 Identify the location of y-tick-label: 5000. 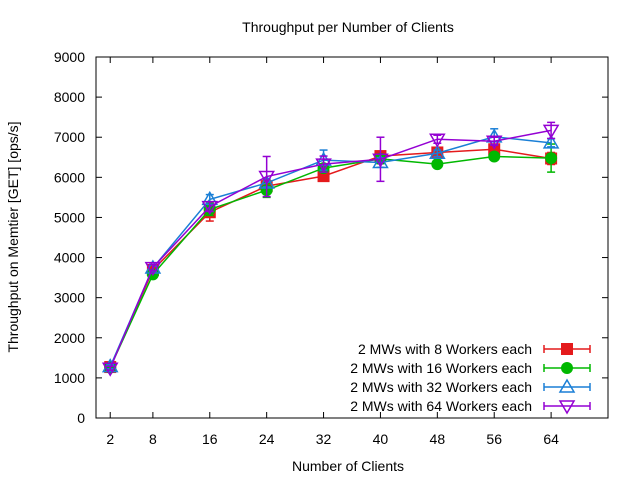
(69, 217).